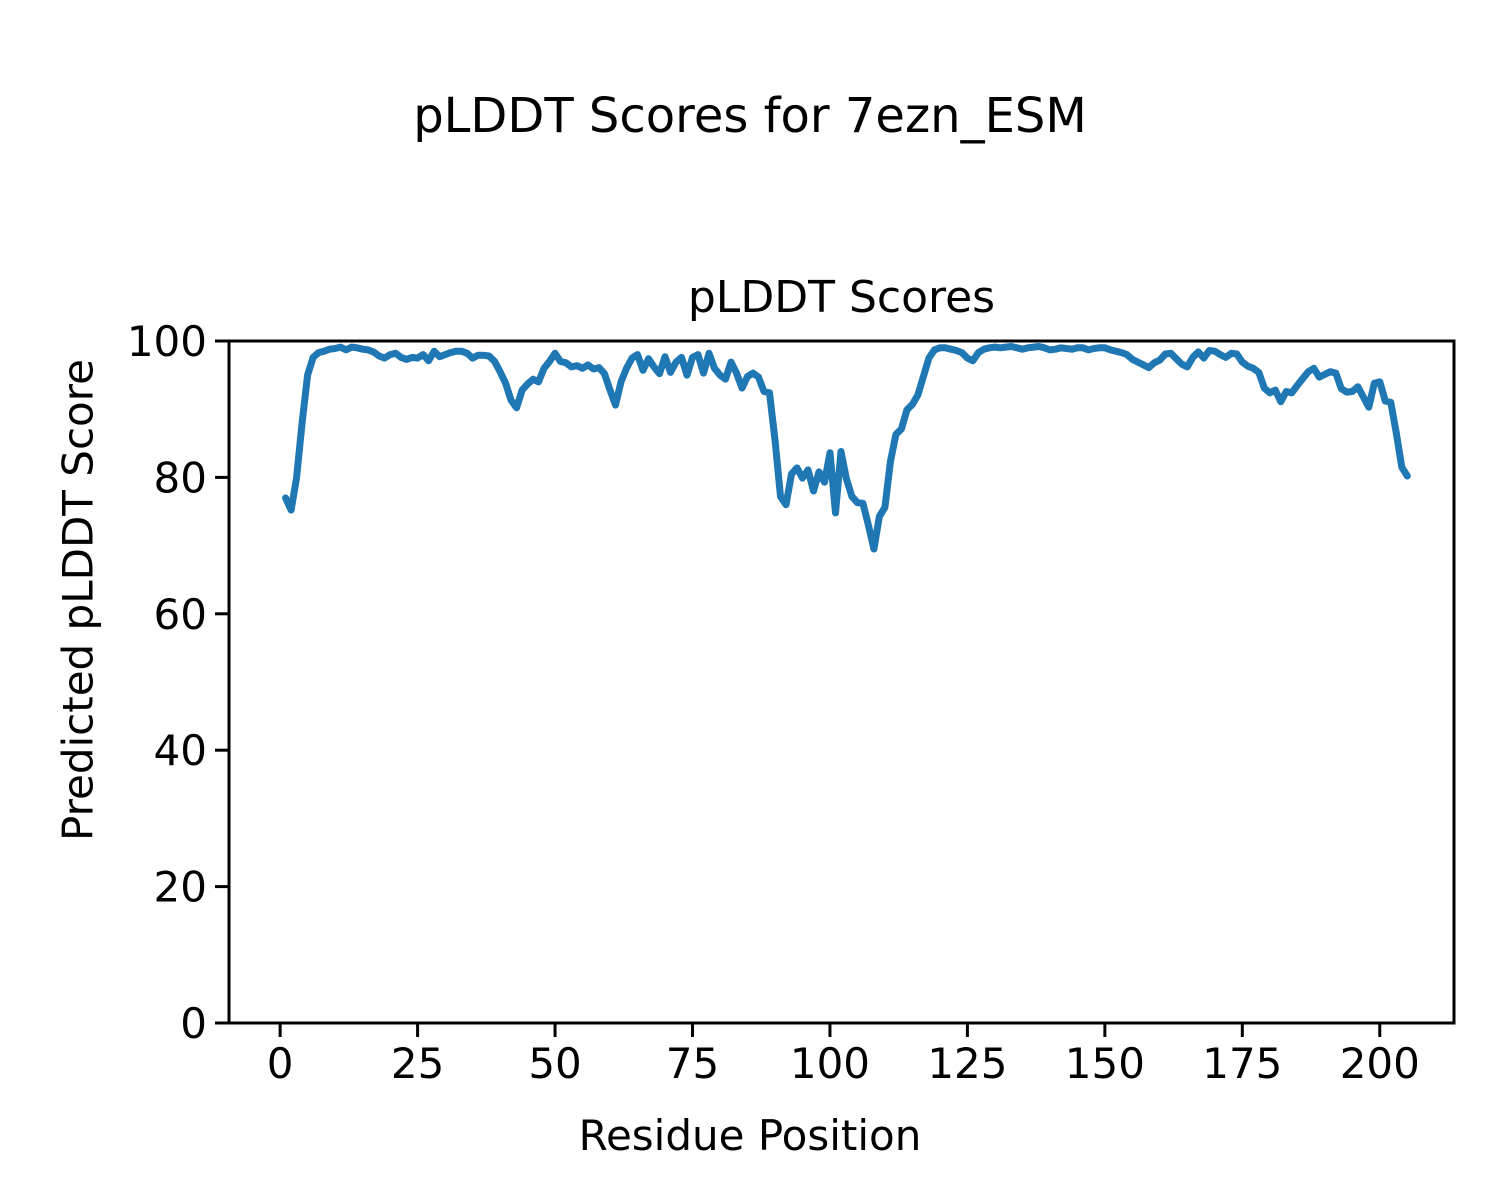 The image size is (1500, 1200). Describe the element at coordinates (554, 1063) in the screenshot. I see `x-tick-label: 50` at that location.